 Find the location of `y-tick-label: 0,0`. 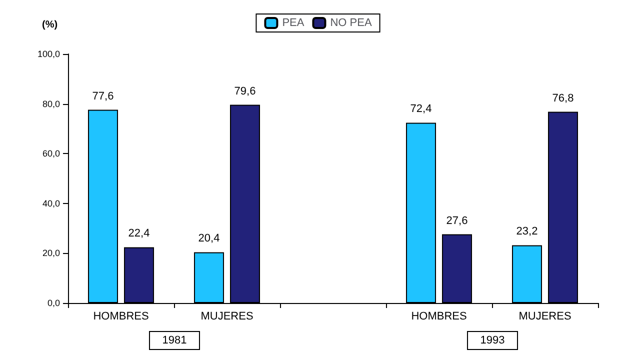

y-tick-label: 0,0 is located at coordinates (53, 303).